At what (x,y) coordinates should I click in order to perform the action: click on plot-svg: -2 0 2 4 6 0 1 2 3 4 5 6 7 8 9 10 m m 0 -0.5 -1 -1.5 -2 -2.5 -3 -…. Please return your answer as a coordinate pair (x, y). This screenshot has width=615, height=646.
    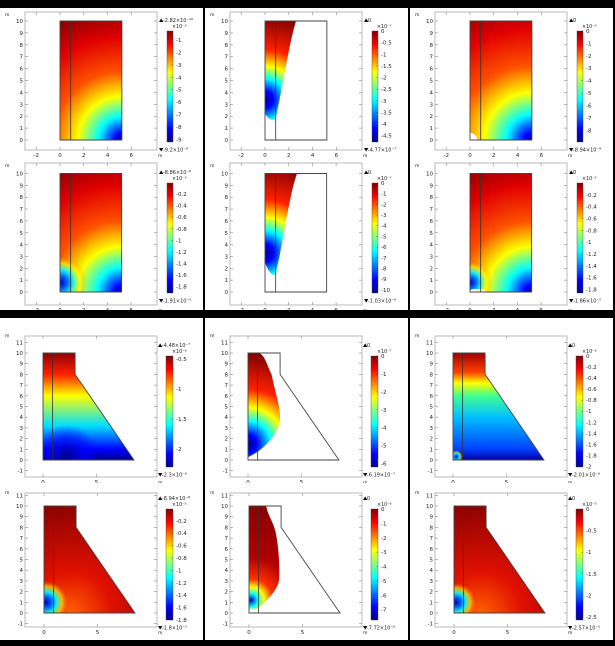
    Looking at the image, I should click on (303, 85).